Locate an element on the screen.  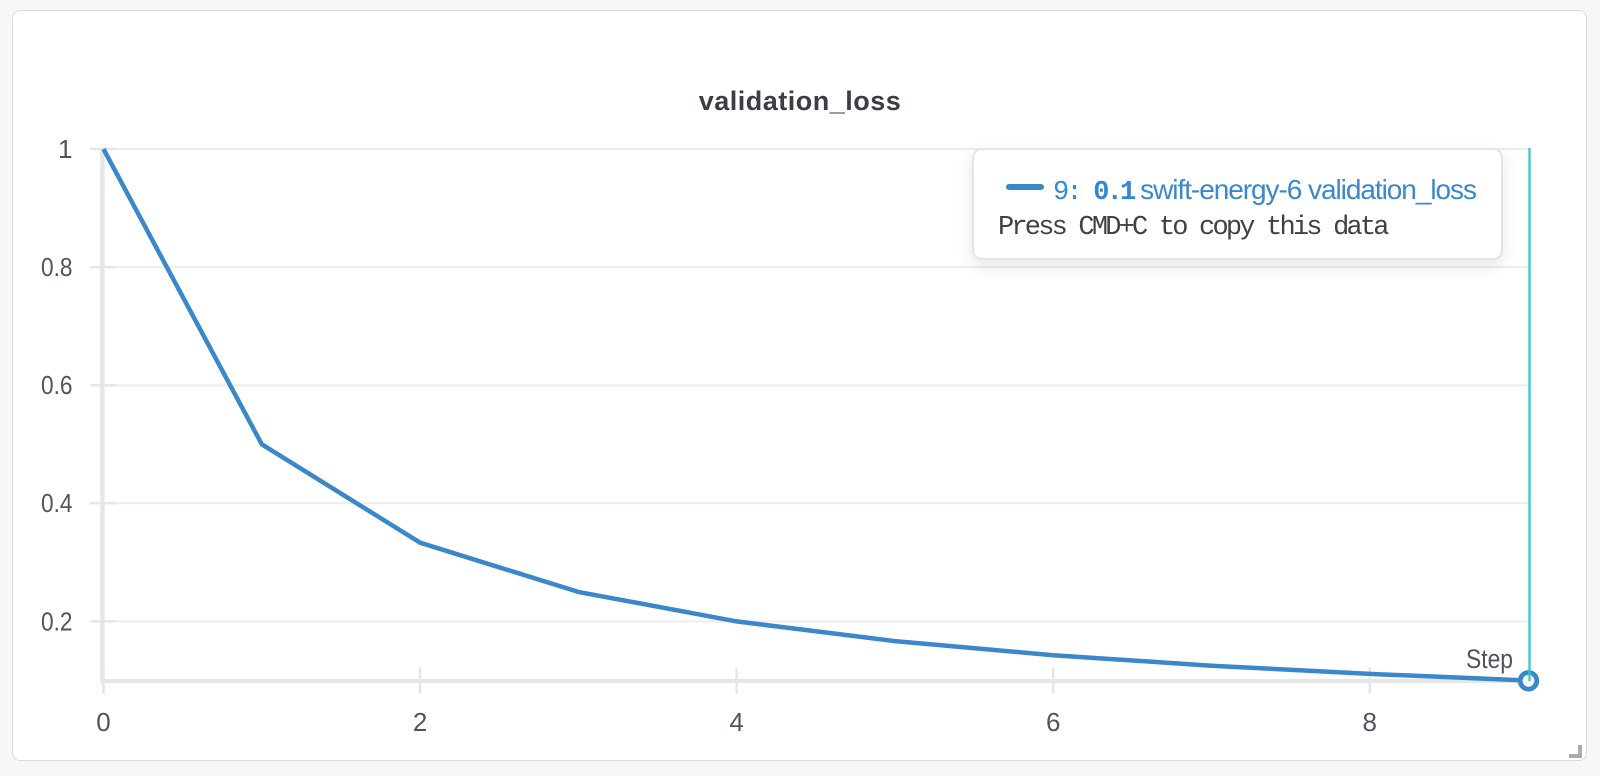
svg-text: 0.4 is located at coordinates (57, 503).